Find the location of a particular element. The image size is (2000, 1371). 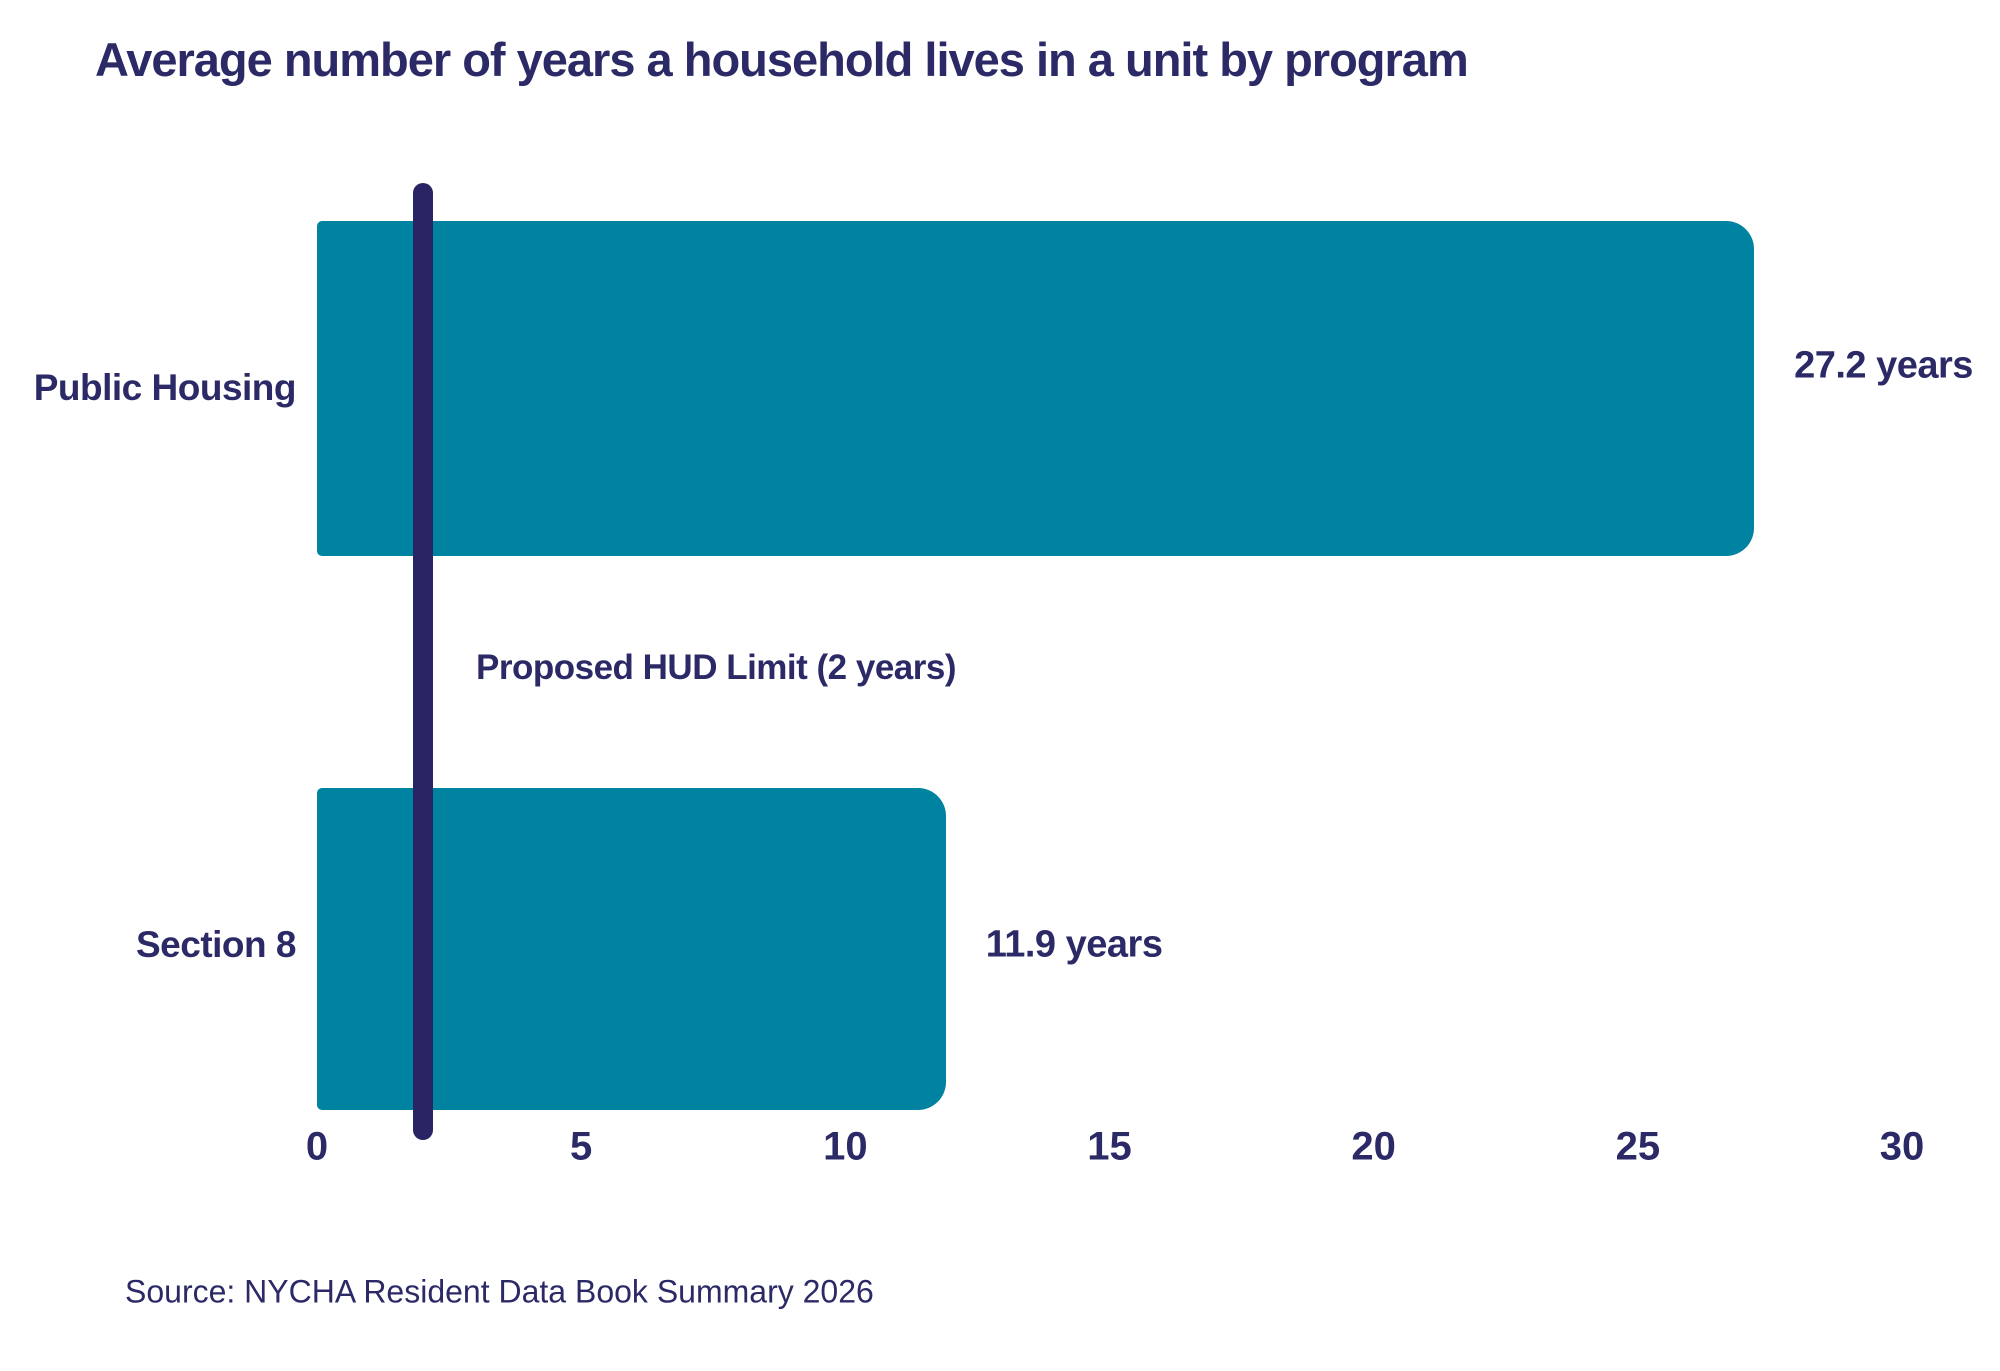

x-tick-20: 20 is located at coordinates (1373, 1146).